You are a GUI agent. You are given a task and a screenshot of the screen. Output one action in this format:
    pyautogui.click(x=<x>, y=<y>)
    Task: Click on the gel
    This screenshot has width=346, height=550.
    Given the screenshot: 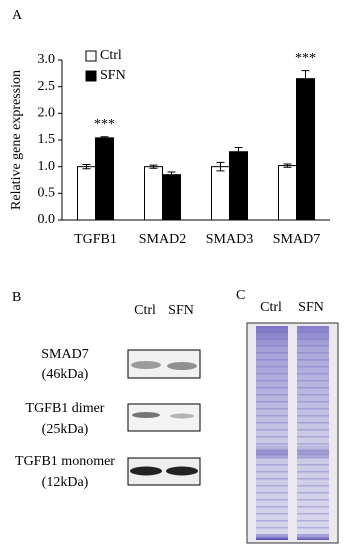 What is the action you would take?
    pyautogui.click(x=292, y=433)
    